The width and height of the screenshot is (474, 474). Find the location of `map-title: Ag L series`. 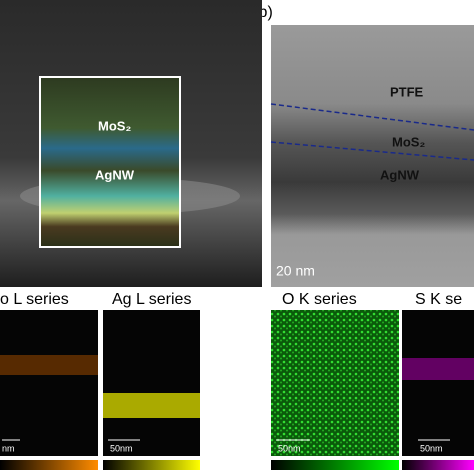

map-title: Ag L series is located at coordinates (151, 299).